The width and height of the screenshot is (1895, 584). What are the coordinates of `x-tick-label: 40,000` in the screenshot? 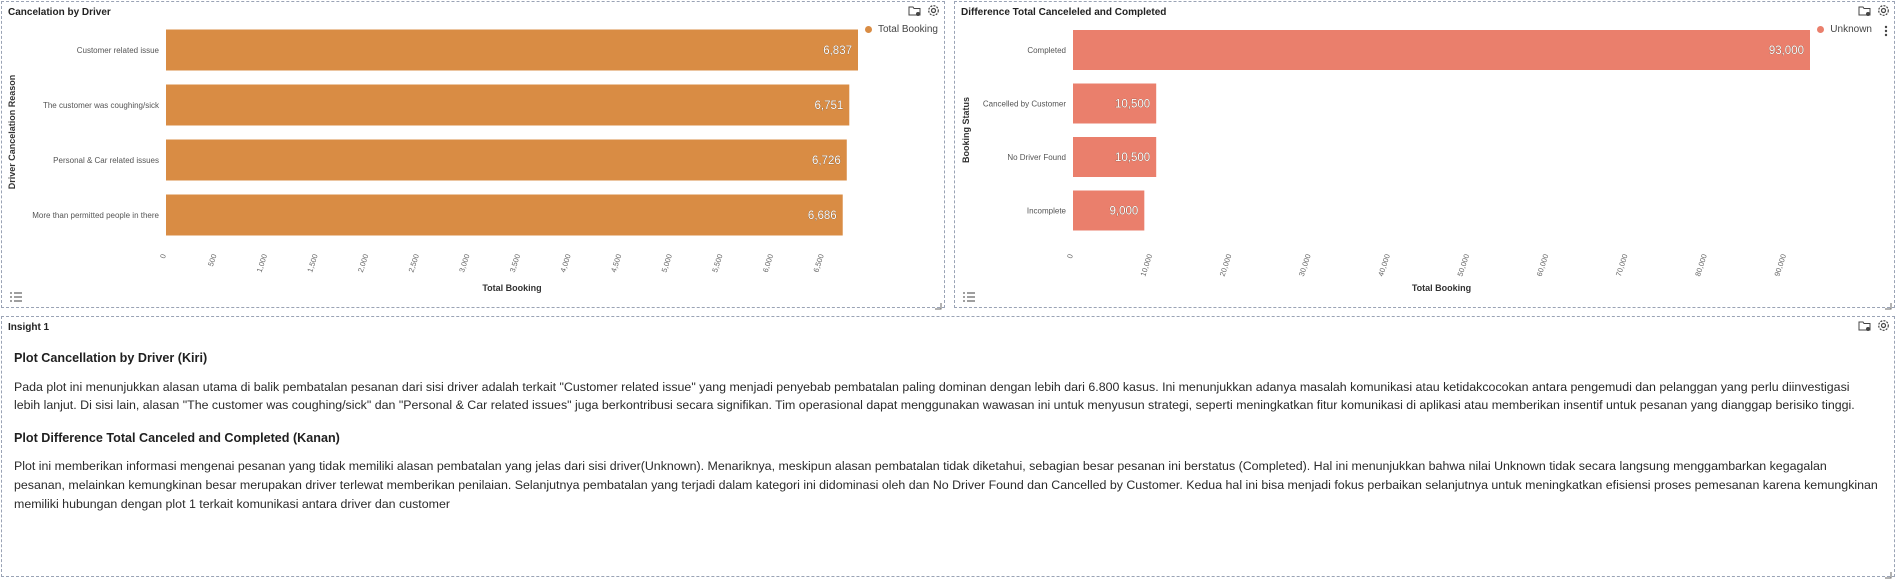 It's located at (1384, 265).